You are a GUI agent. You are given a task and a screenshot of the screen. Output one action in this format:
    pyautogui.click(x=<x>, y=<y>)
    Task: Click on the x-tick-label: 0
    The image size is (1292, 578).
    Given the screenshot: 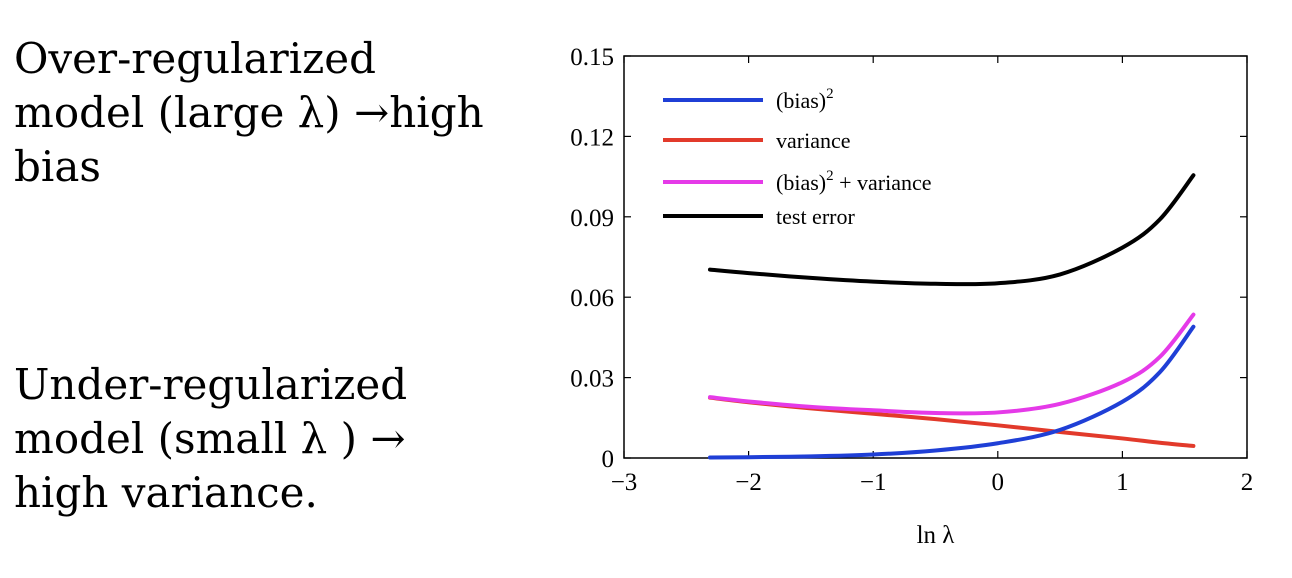 What is the action you would take?
    pyautogui.click(x=998, y=482)
    